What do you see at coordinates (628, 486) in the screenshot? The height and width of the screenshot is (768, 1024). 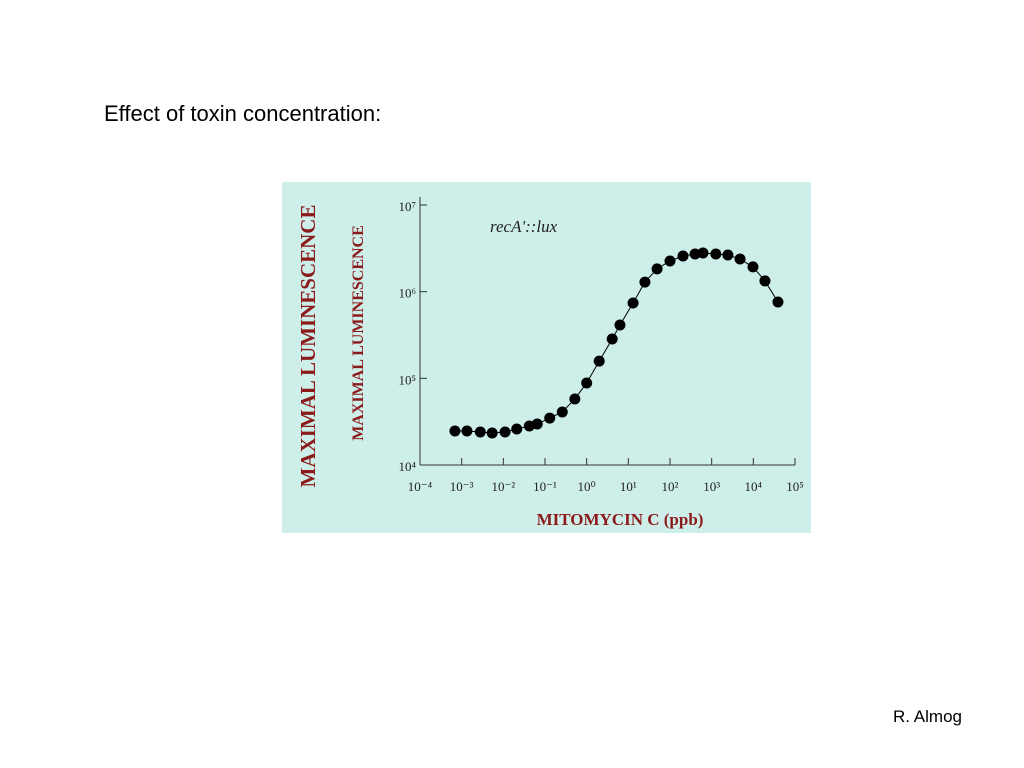 I see `x-tick-label: 10¹` at bounding box center [628, 486].